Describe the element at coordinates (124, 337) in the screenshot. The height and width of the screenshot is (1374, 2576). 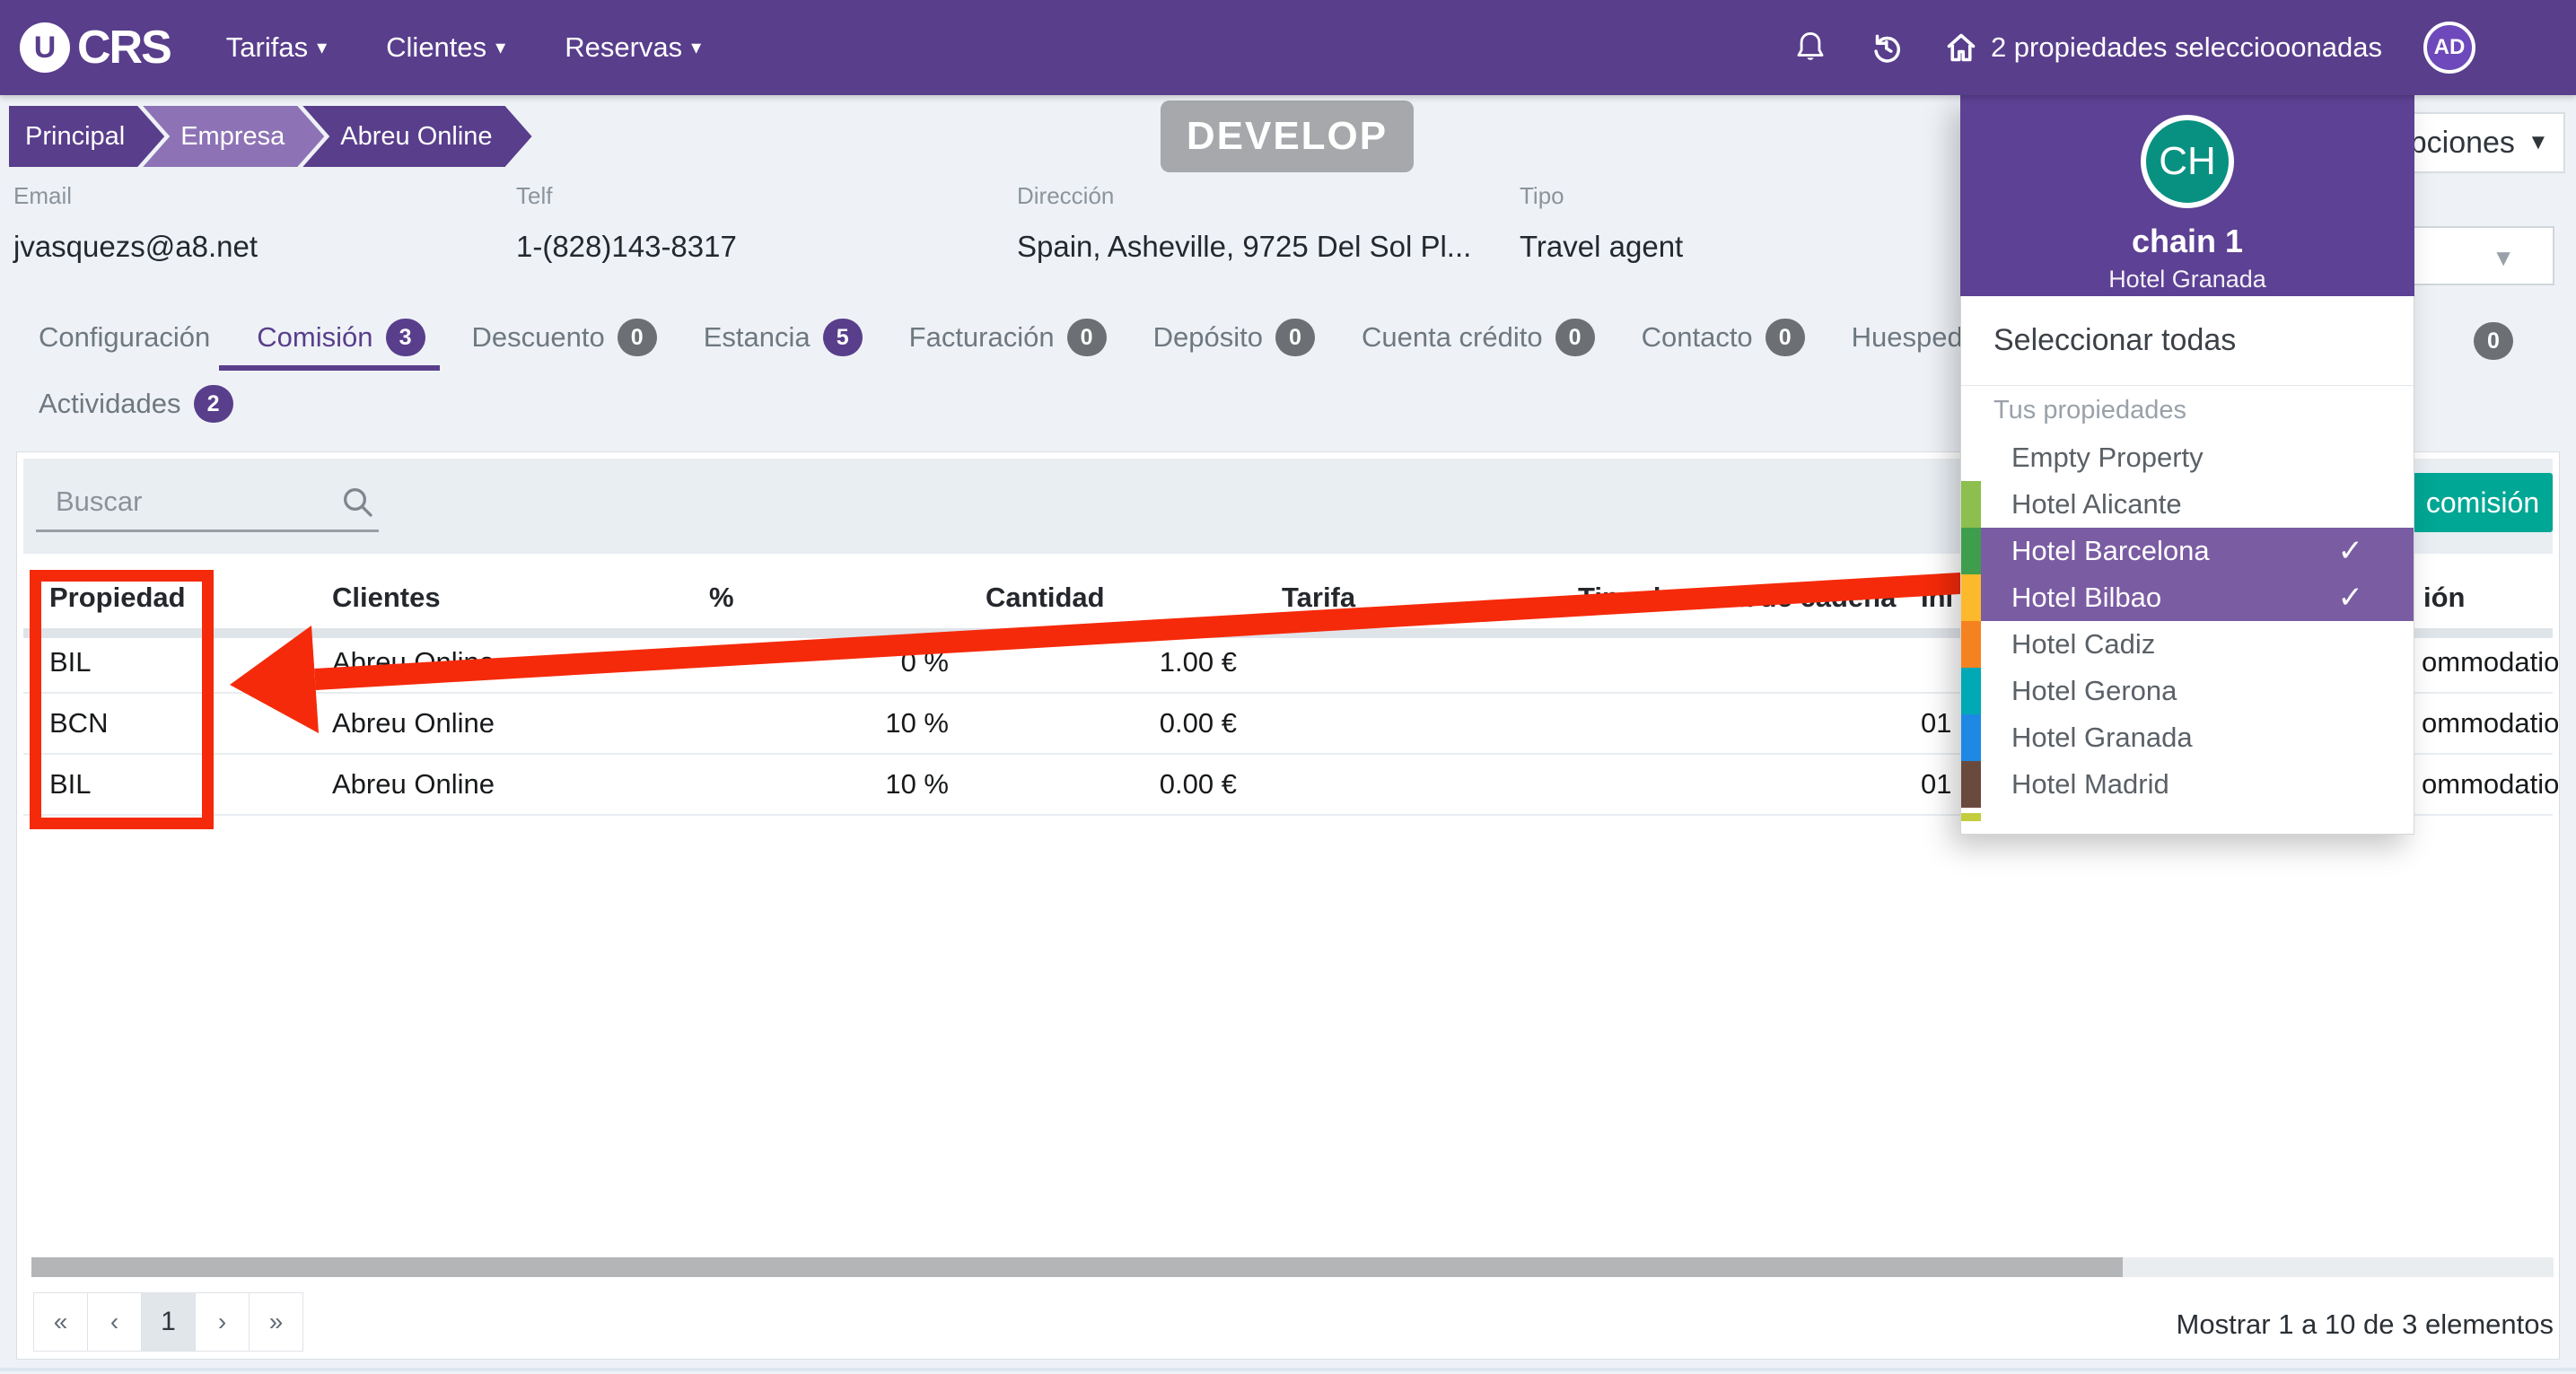
I see `tab-configuracion: Configuración` at that location.